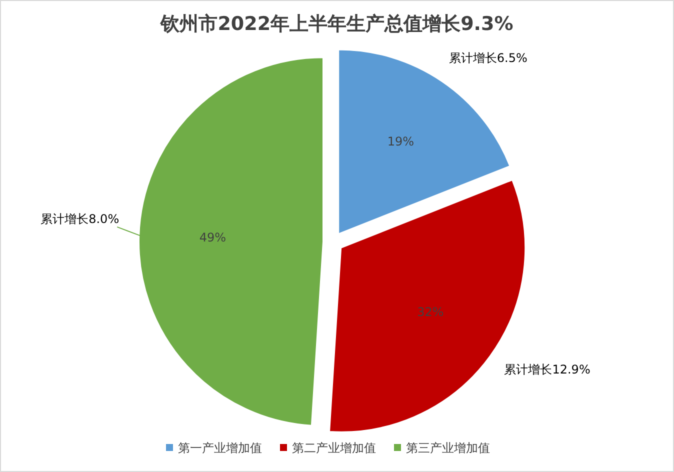 Image resolution: width=674 pixels, height=472 pixels. Describe the element at coordinates (488, 58) in the screenshot. I see `text: 累计增长6.5%` at that location.